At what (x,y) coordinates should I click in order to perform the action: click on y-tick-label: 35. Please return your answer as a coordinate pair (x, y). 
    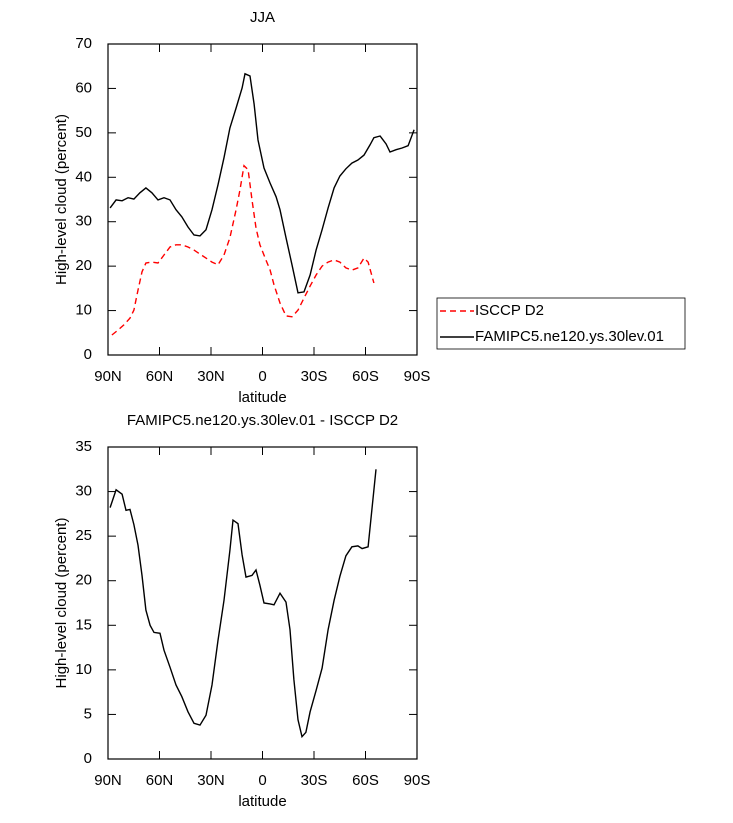
    Looking at the image, I should click on (83, 446).